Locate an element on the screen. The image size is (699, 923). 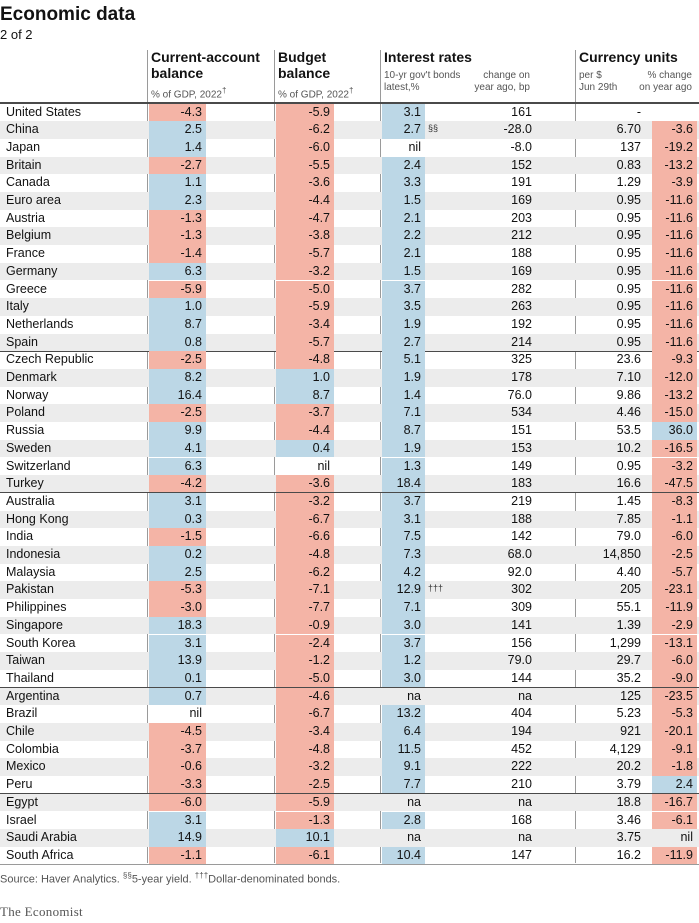
interest-bonds-subheader: 10-yr gov't bonds latest,% is located at coordinates (422, 82).